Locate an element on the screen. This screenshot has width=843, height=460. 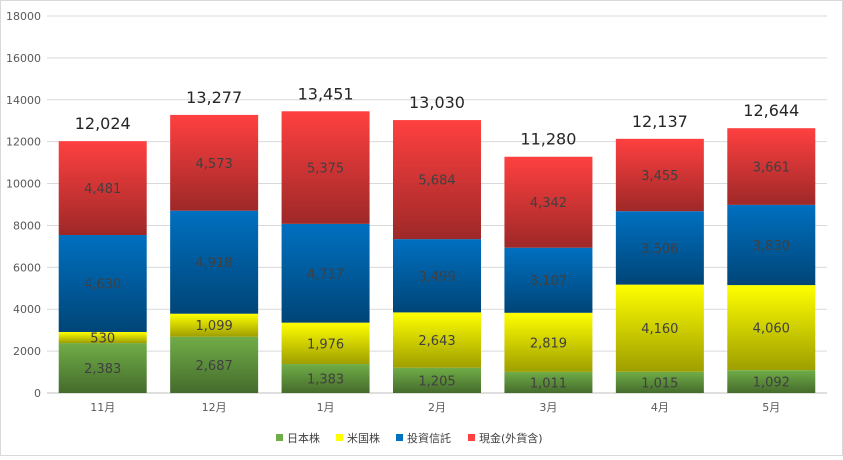
x-tick-label: 2月 is located at coordinates (437, 407).